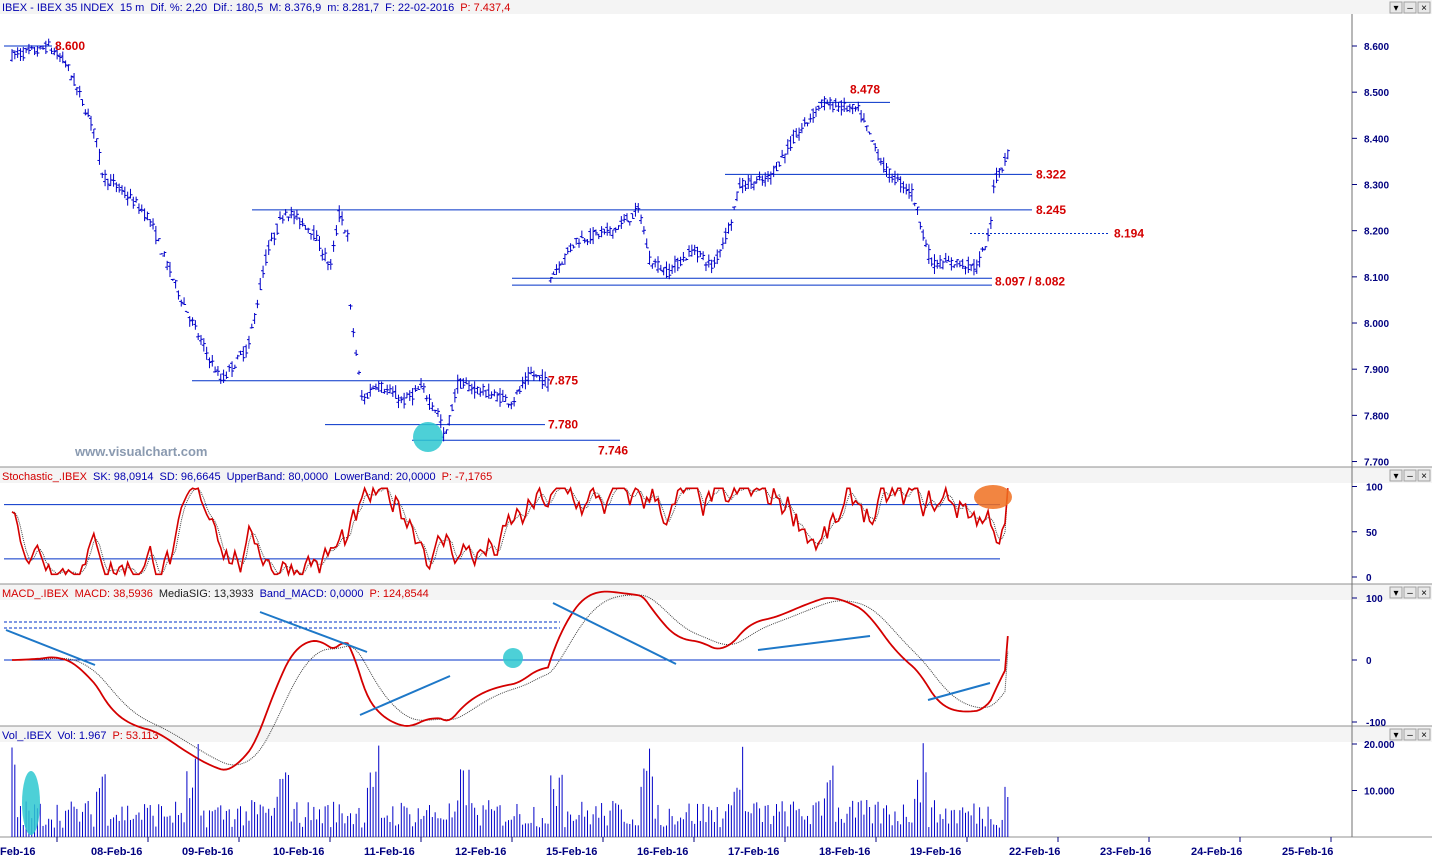 This screenshot has height=862, width=1432. Describe the element at coordinates (134, 477) in the screenshot. I see `sk-value: 98,0914` at that location.